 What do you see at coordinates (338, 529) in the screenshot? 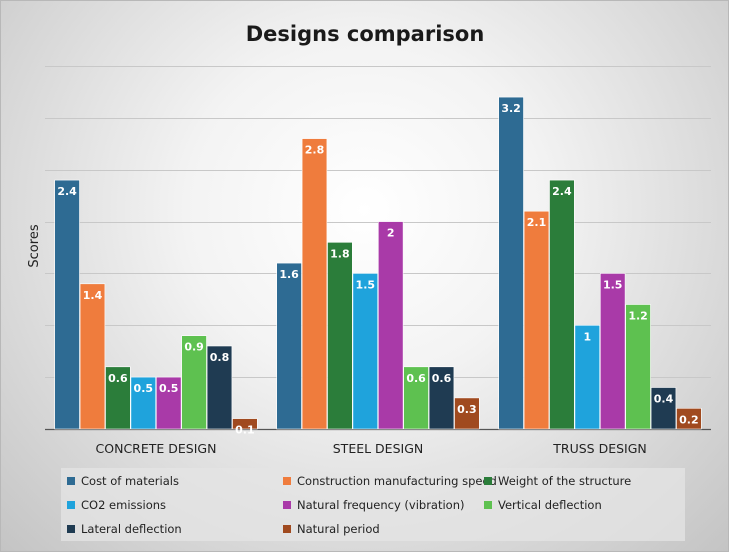
I see `legend-label-7: Natural period` at bounding box center [338, 529].